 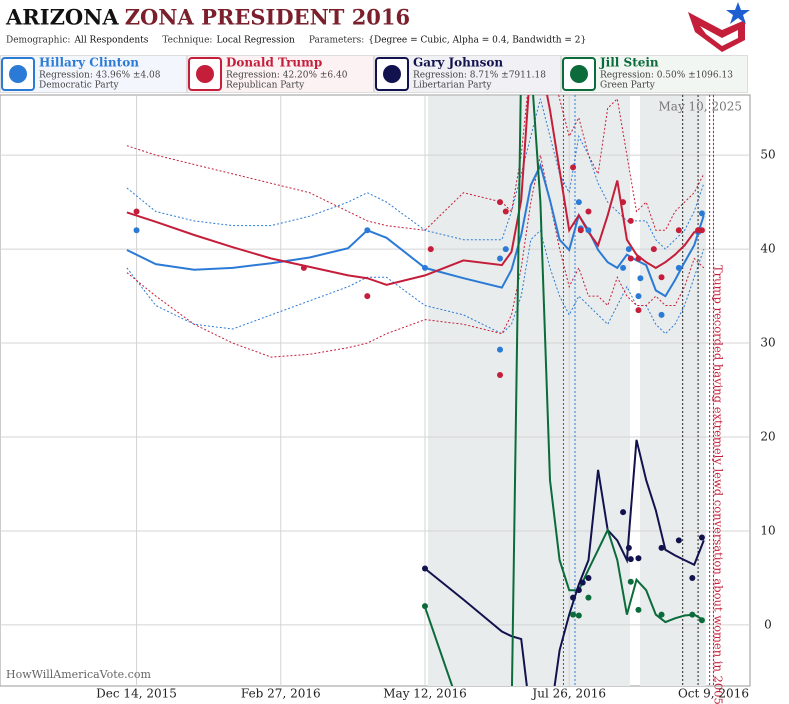 I want to click on x-tick-label: Feb 27, 2016, so click(x=281, y=694).